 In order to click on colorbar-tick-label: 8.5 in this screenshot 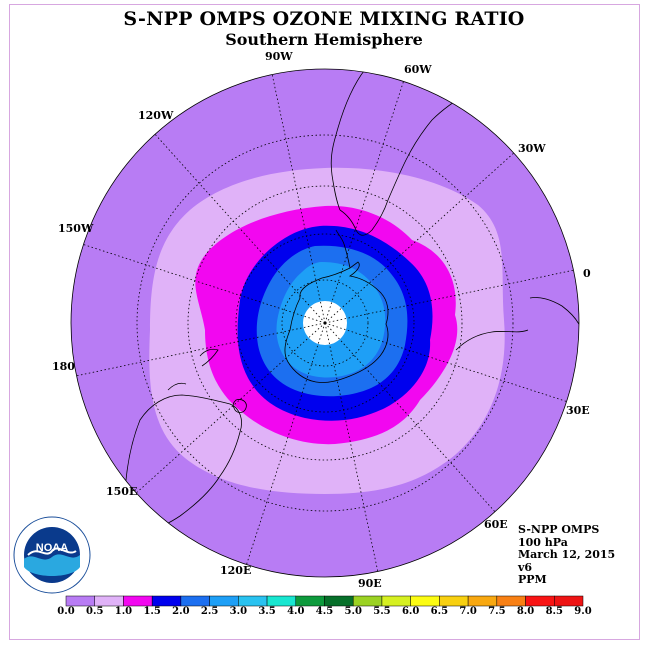, I will do `click(554, 611)`.